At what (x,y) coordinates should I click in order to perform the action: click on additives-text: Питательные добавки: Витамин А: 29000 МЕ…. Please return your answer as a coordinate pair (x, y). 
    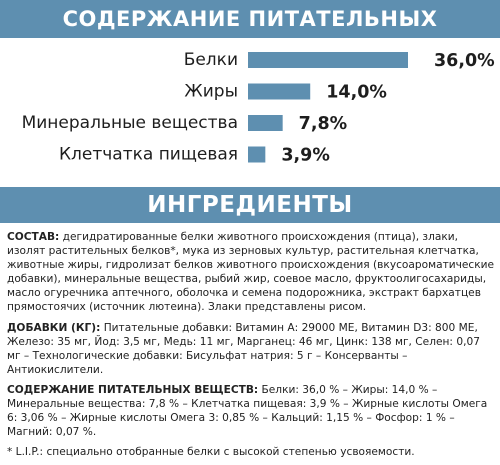
    Looking at the image, I should click on (243, 348).